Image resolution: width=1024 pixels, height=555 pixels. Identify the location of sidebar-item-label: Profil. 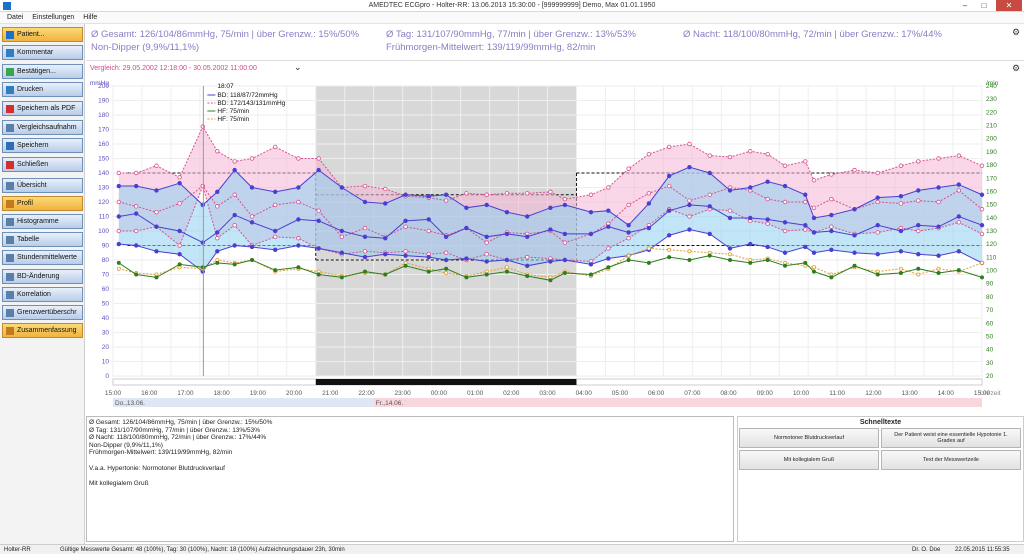
(25, 203).